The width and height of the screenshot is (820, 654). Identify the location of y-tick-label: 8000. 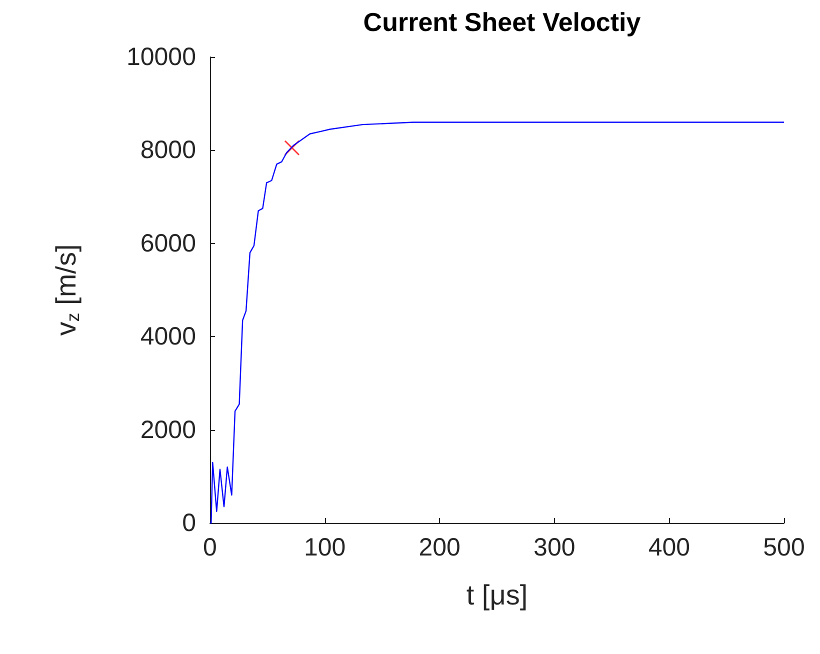
(168, 150).